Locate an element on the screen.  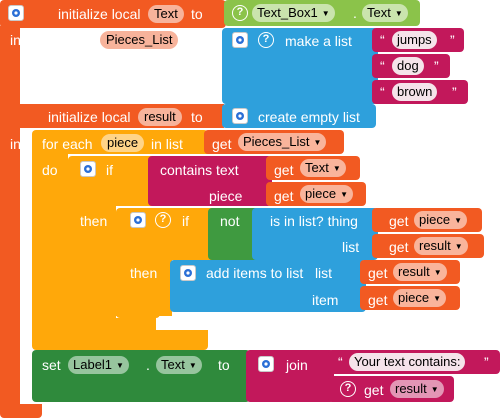
init-local-result-block is located at coordinates (121, 116).